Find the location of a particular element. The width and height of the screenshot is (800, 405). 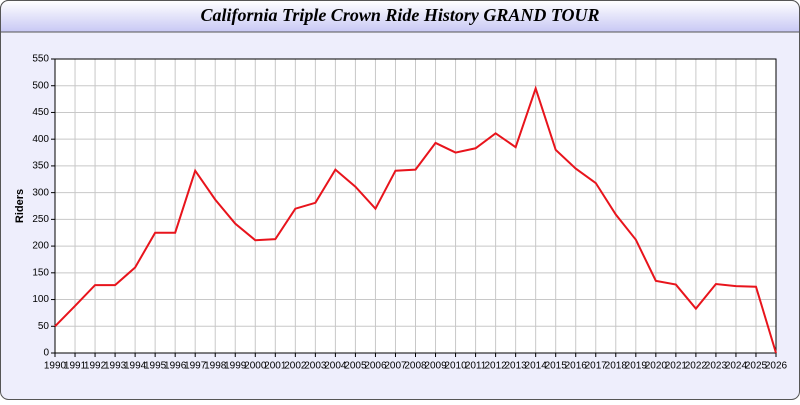

x-tick-label: 2024 is located at coordinates (736, 366).